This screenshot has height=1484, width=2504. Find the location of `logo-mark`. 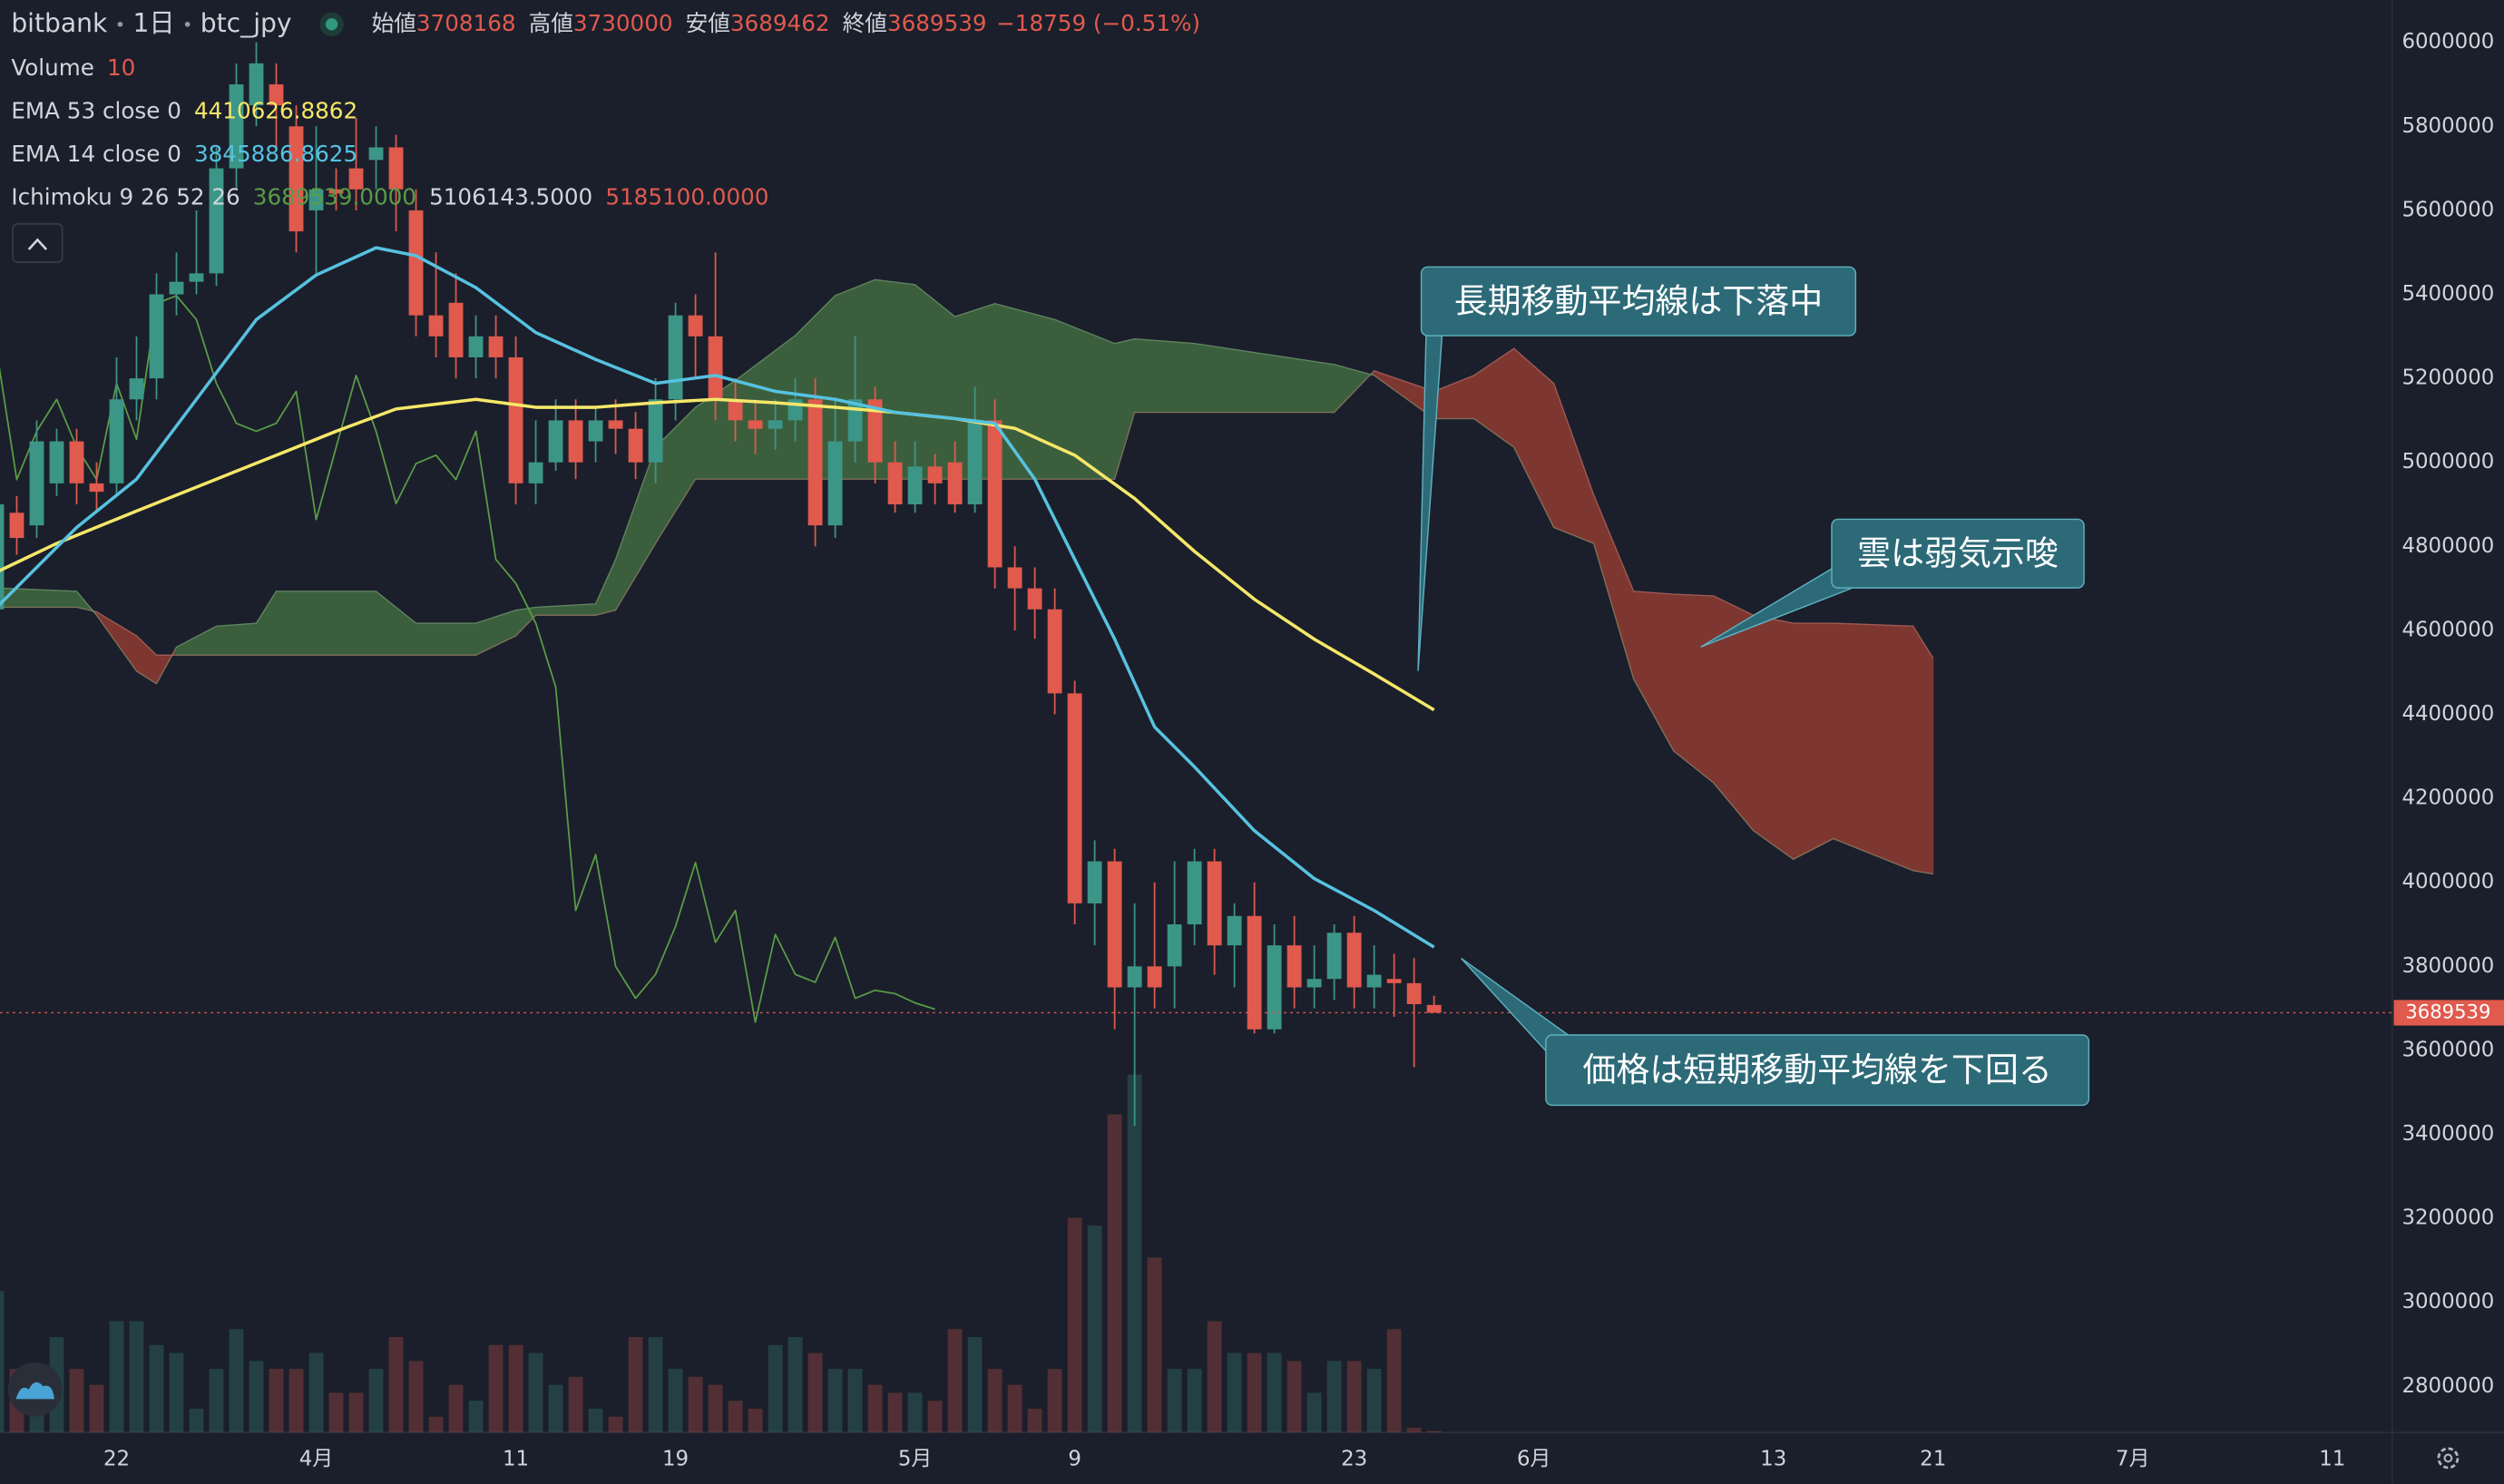

logo-mark is located at coordinates (34, 1390).